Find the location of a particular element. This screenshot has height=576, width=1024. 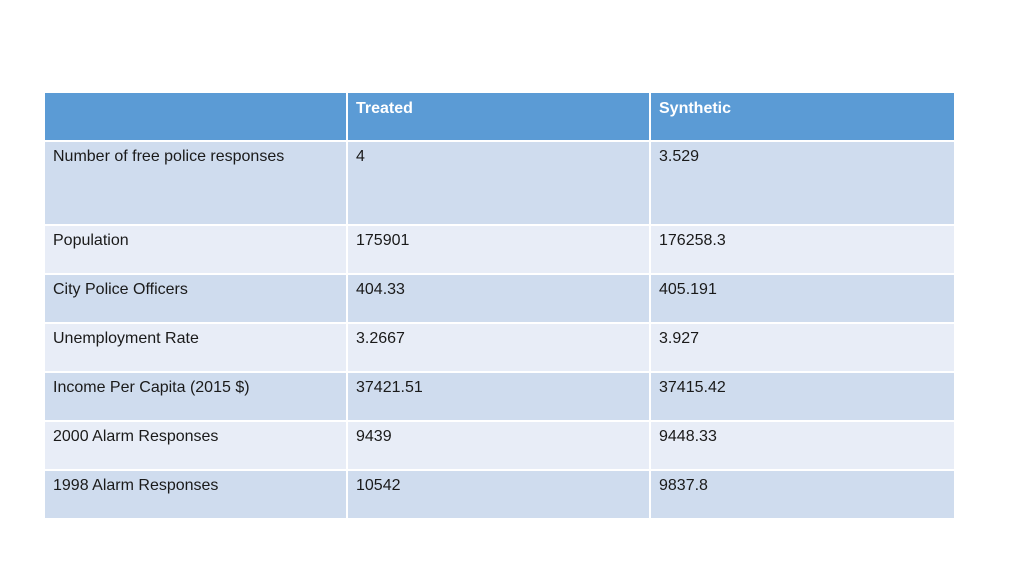

row-label: Number of free police responses is located at coordinates (195, 183).